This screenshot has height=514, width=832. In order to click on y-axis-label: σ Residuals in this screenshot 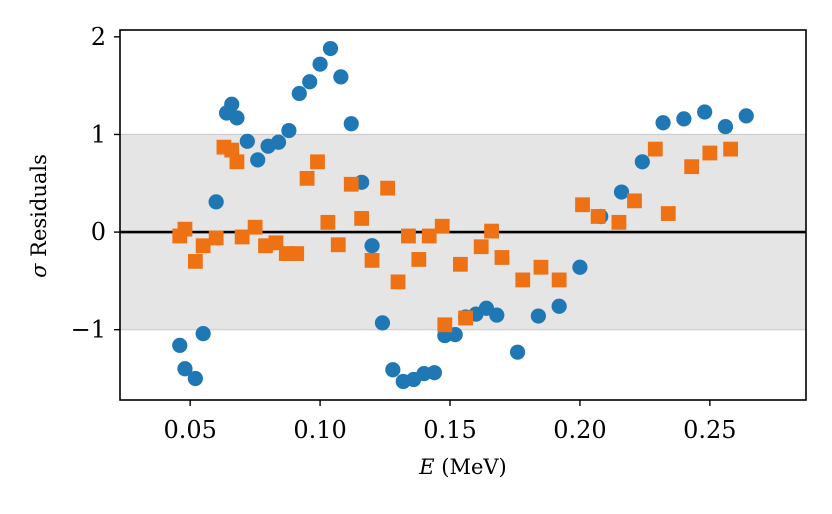, I will do `click(39, 216)`.